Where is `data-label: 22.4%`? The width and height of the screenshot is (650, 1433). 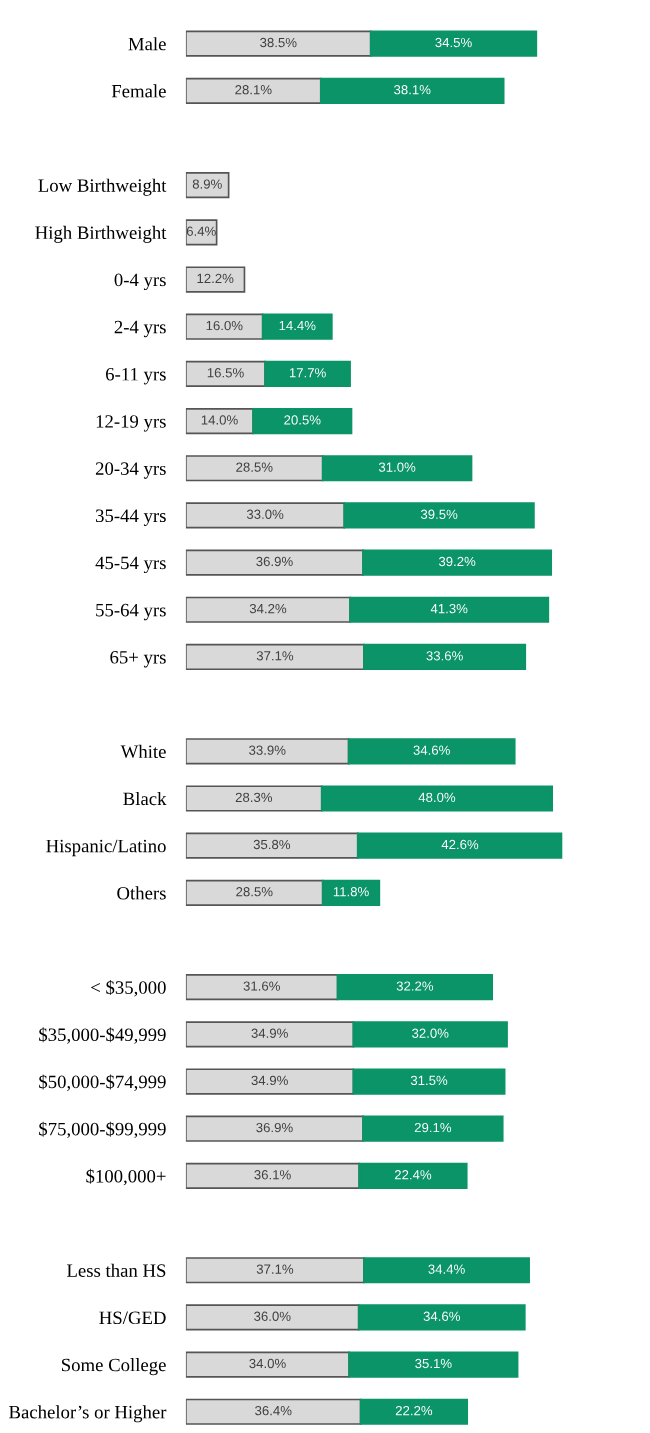 data-label: 22.4% is located at coordinates (413, 1175).